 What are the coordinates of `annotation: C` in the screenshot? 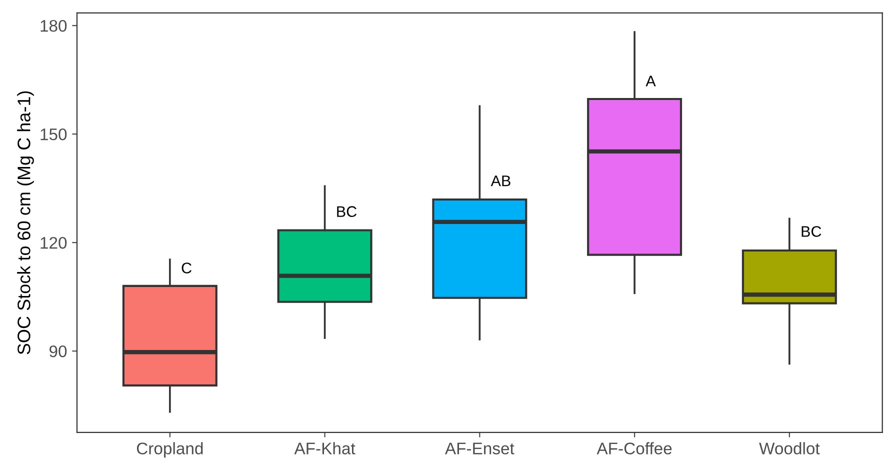 It's located at (187, 268).